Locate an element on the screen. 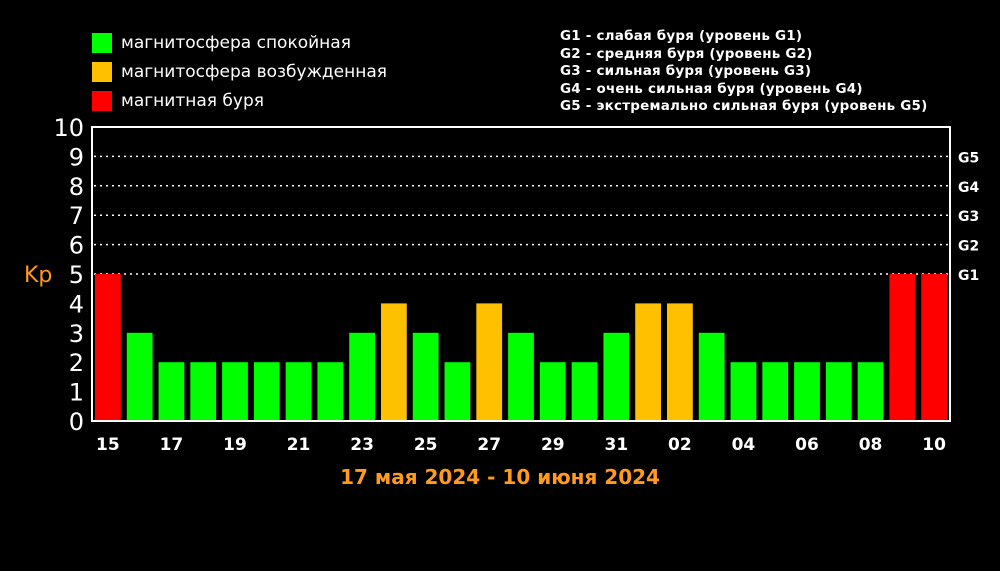 The width and height of the screenshot is (1000, 571). y-tick-label: 9 is located at coordinates (76, 157).